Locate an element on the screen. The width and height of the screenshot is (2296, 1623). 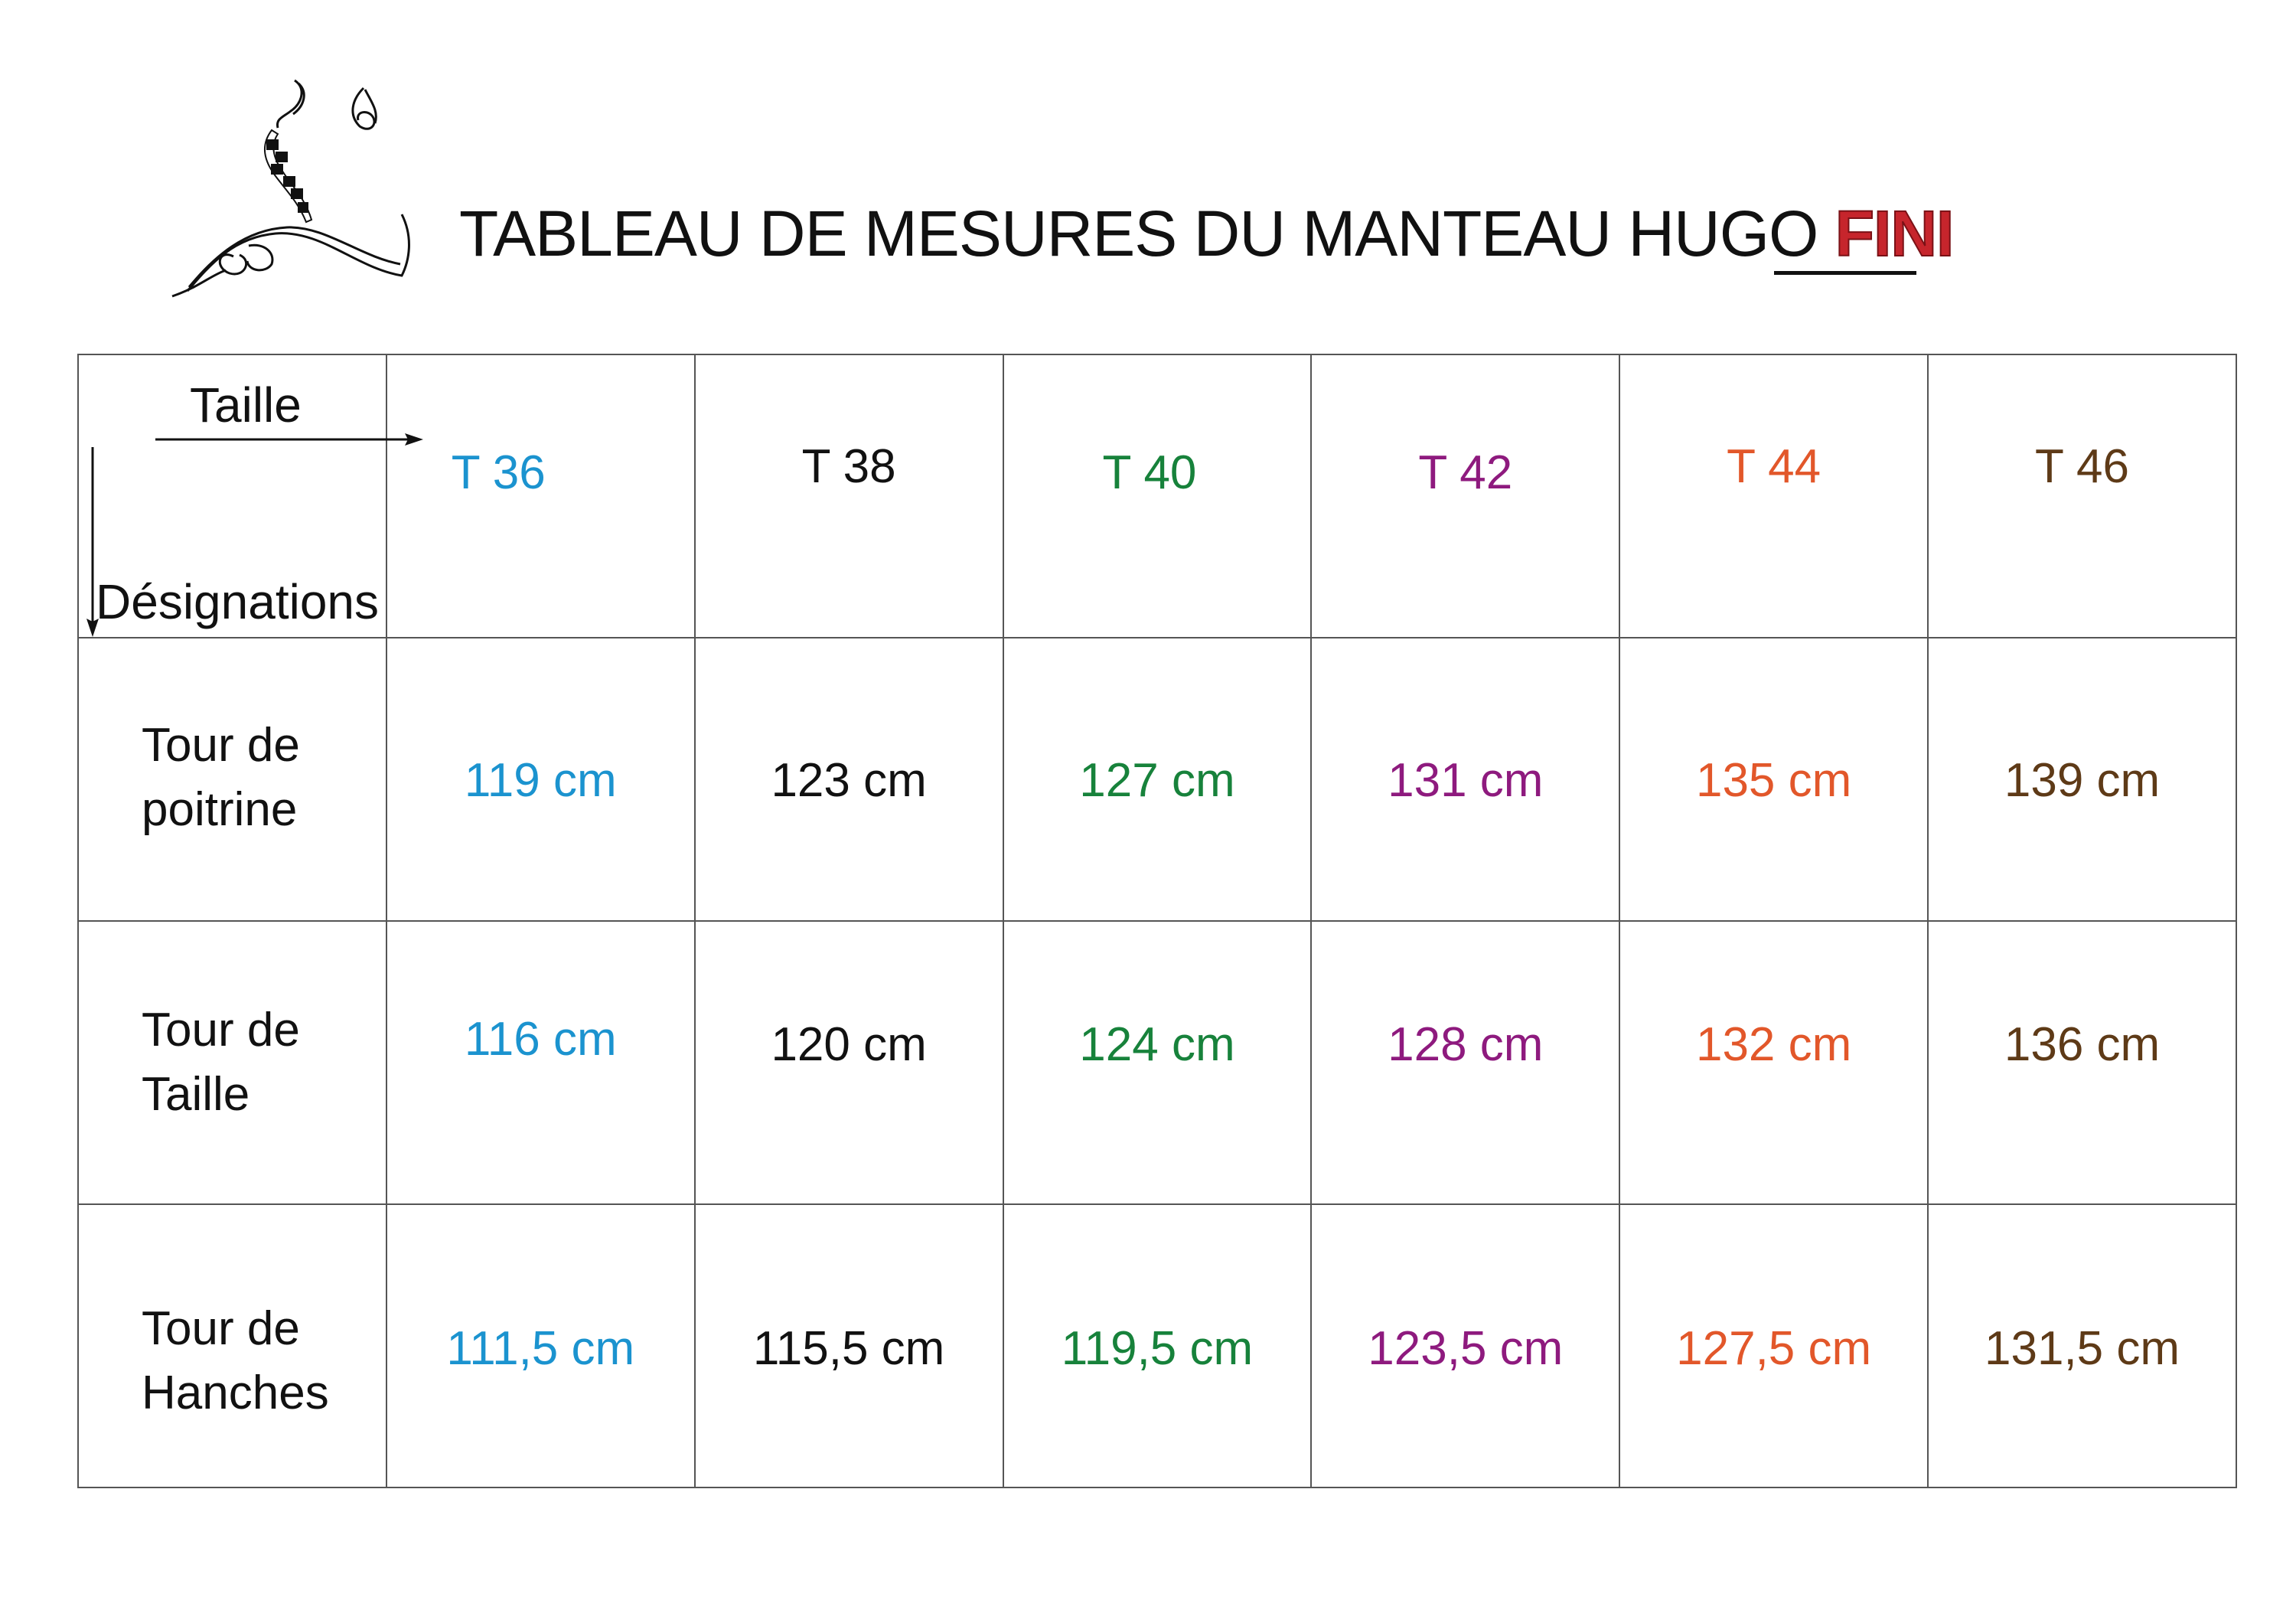
value-cell: 119 cm is located at coordinates (540, 779).